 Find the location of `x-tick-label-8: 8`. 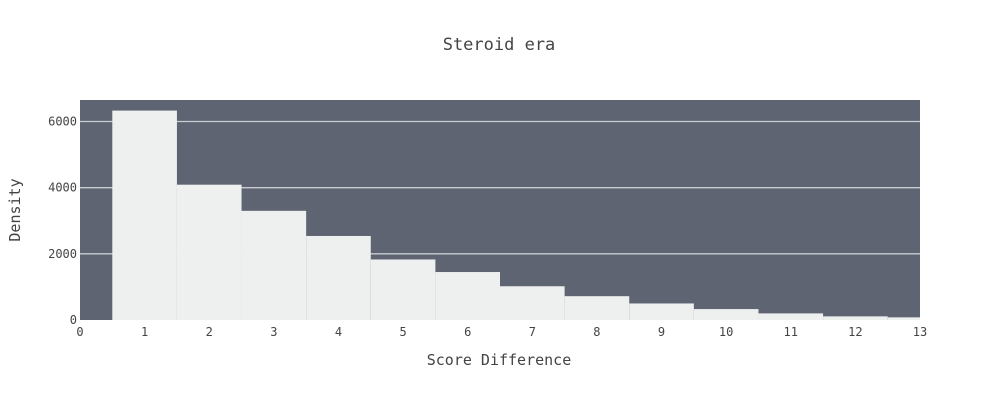

x-tick-label-8: 8 is located at coordinates (596, 332).